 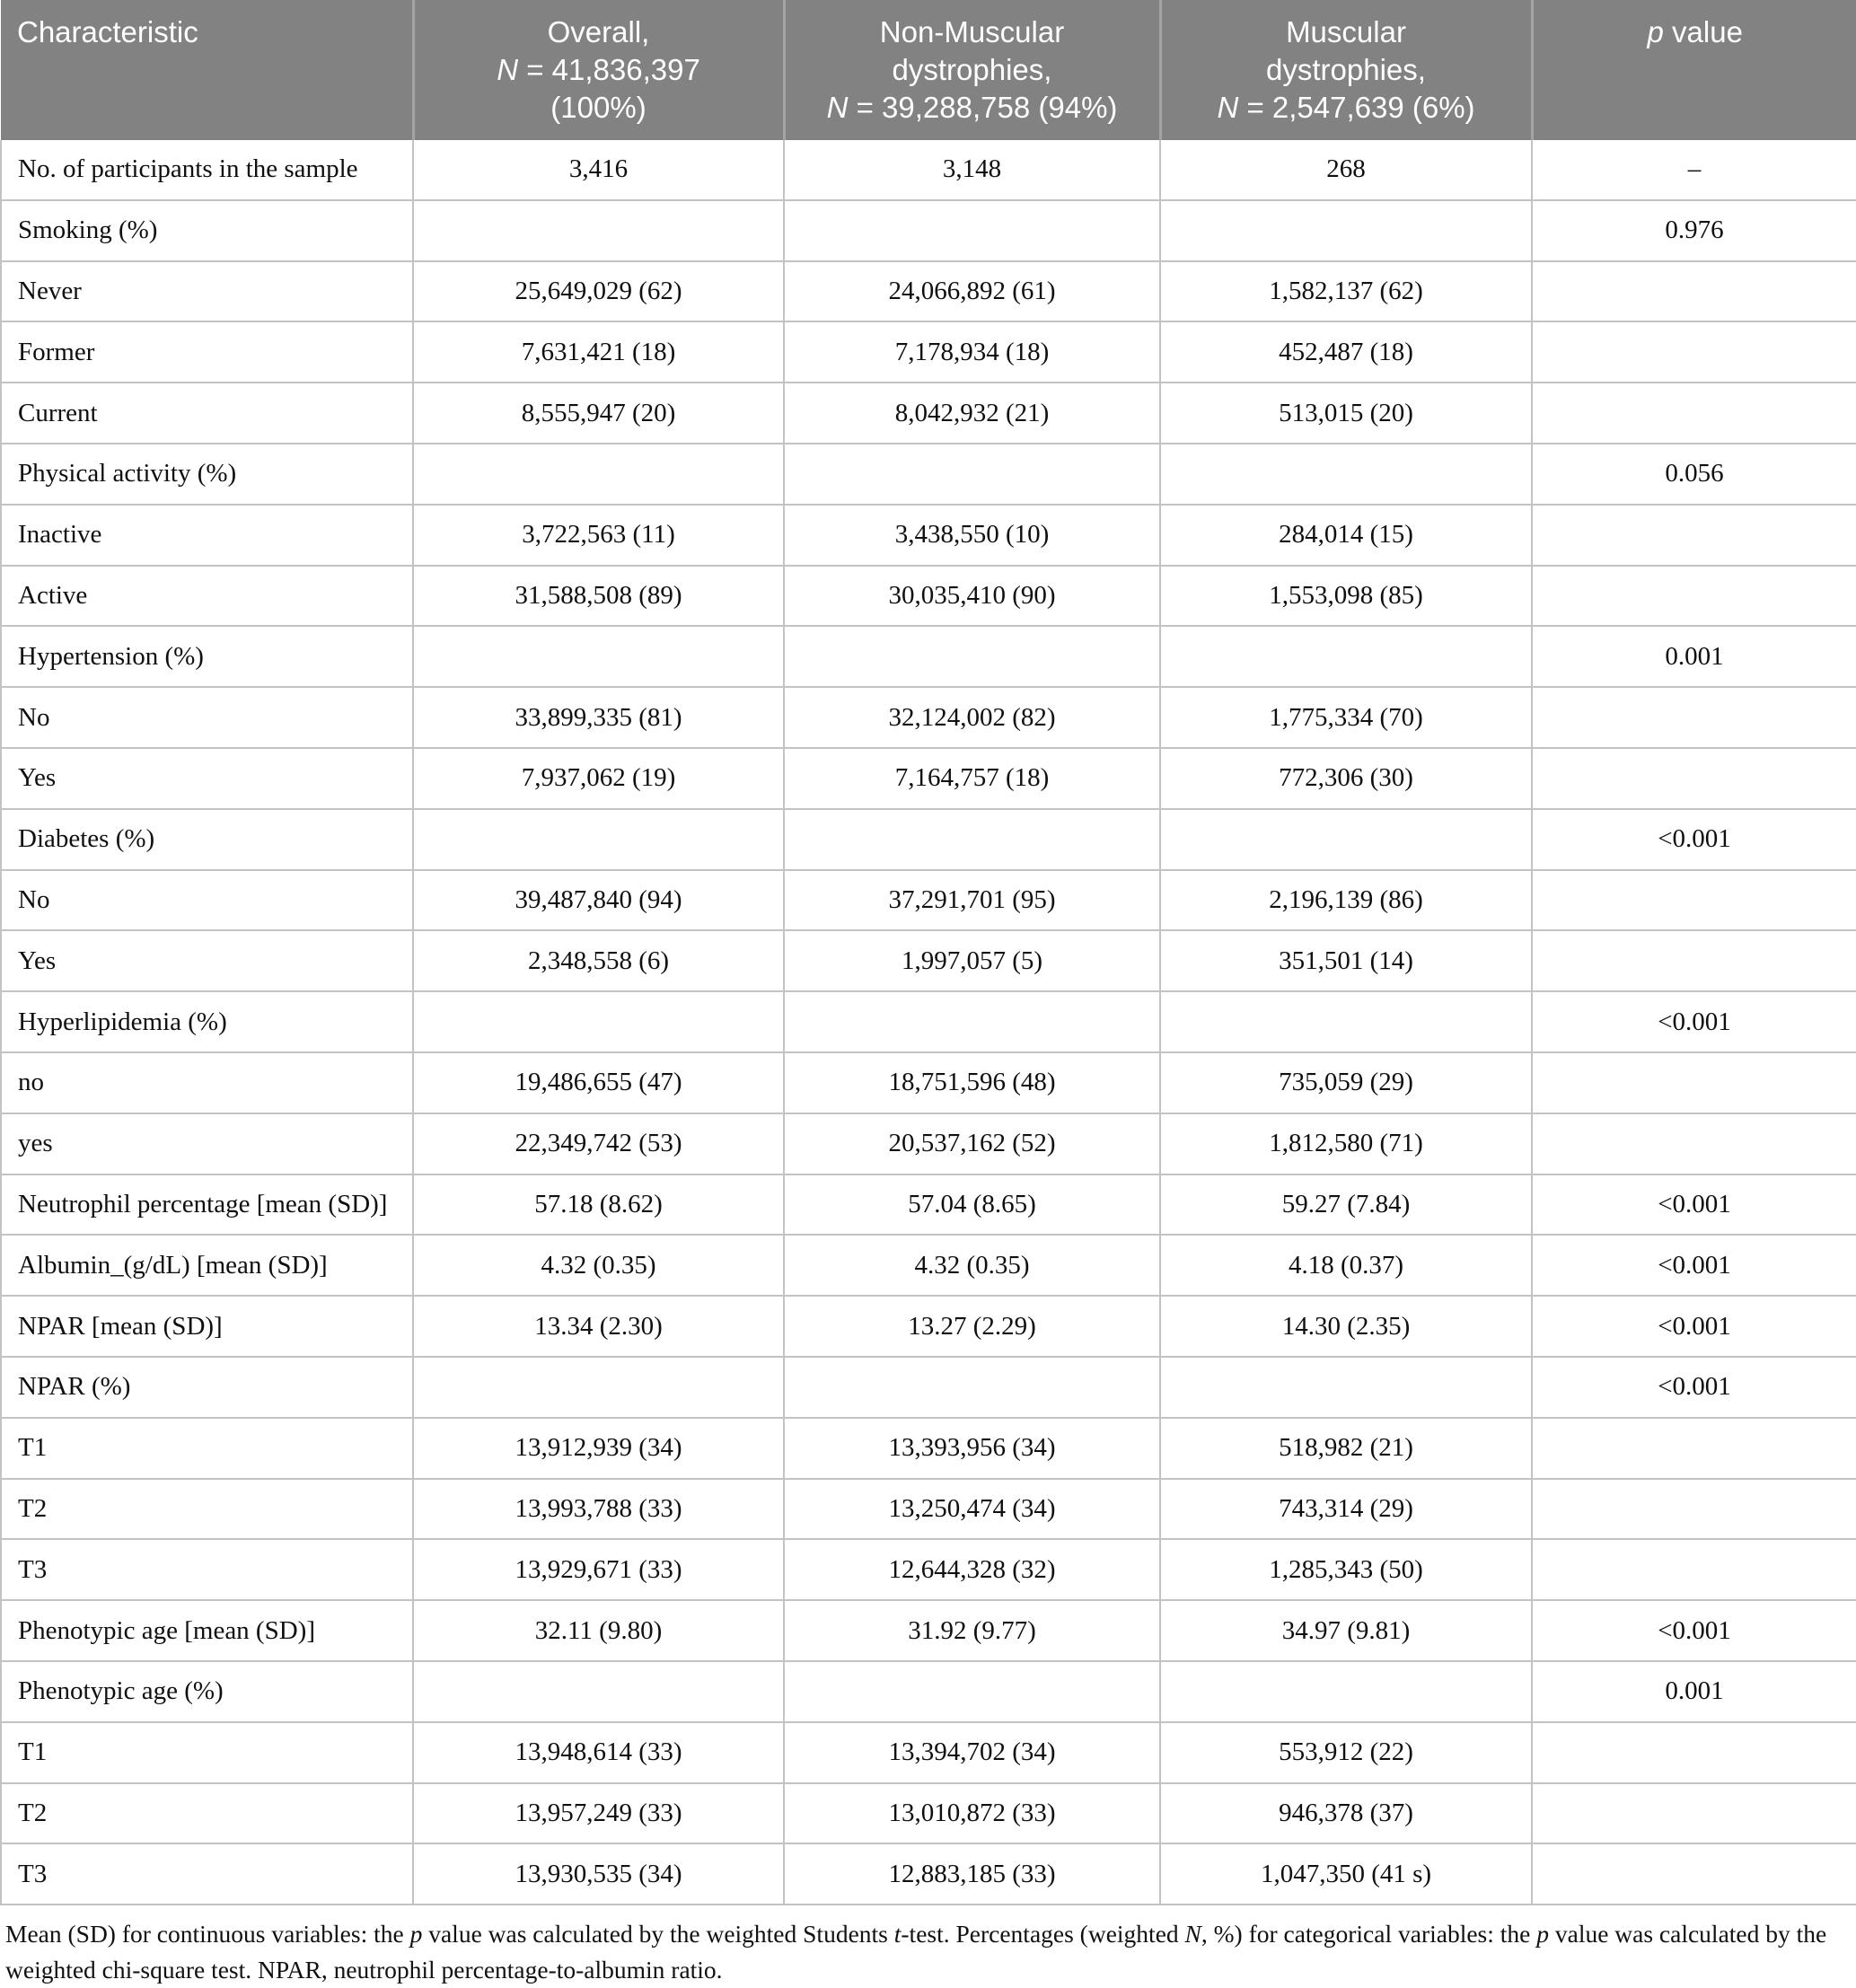 What do you see at coordinates (1346, 352) in the screenshot?
I see `cell-muscular: 452,487 (18)` at bounding box center [1346, 352].